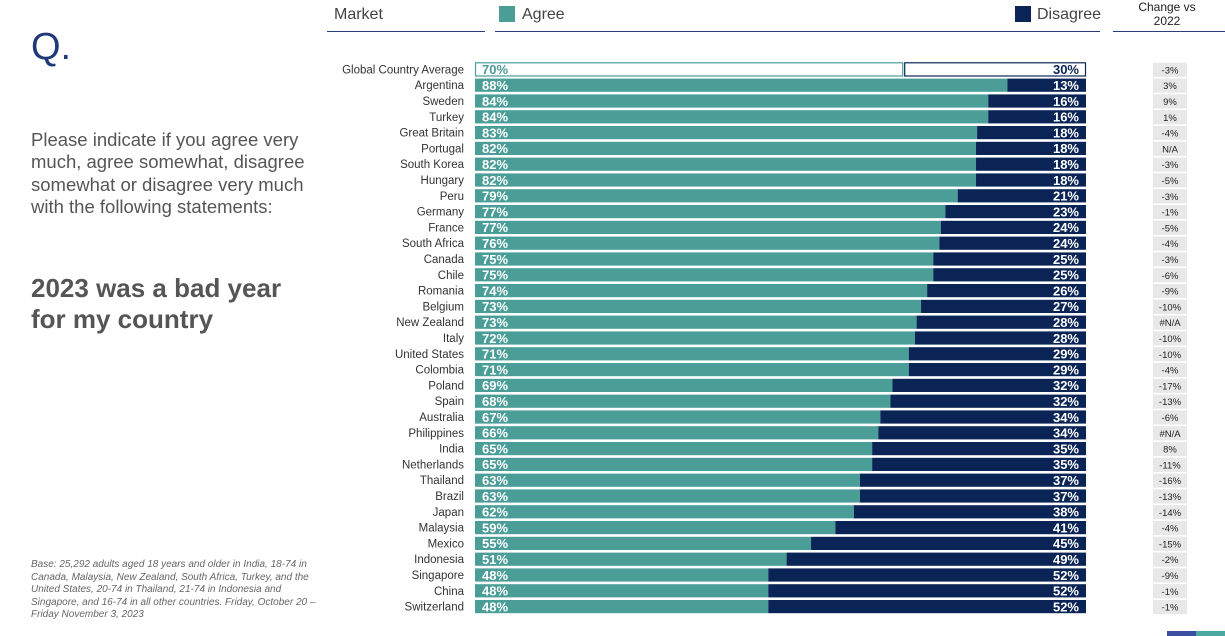  I want to click on disagree-value-label: 52%, so click(1066, 606).